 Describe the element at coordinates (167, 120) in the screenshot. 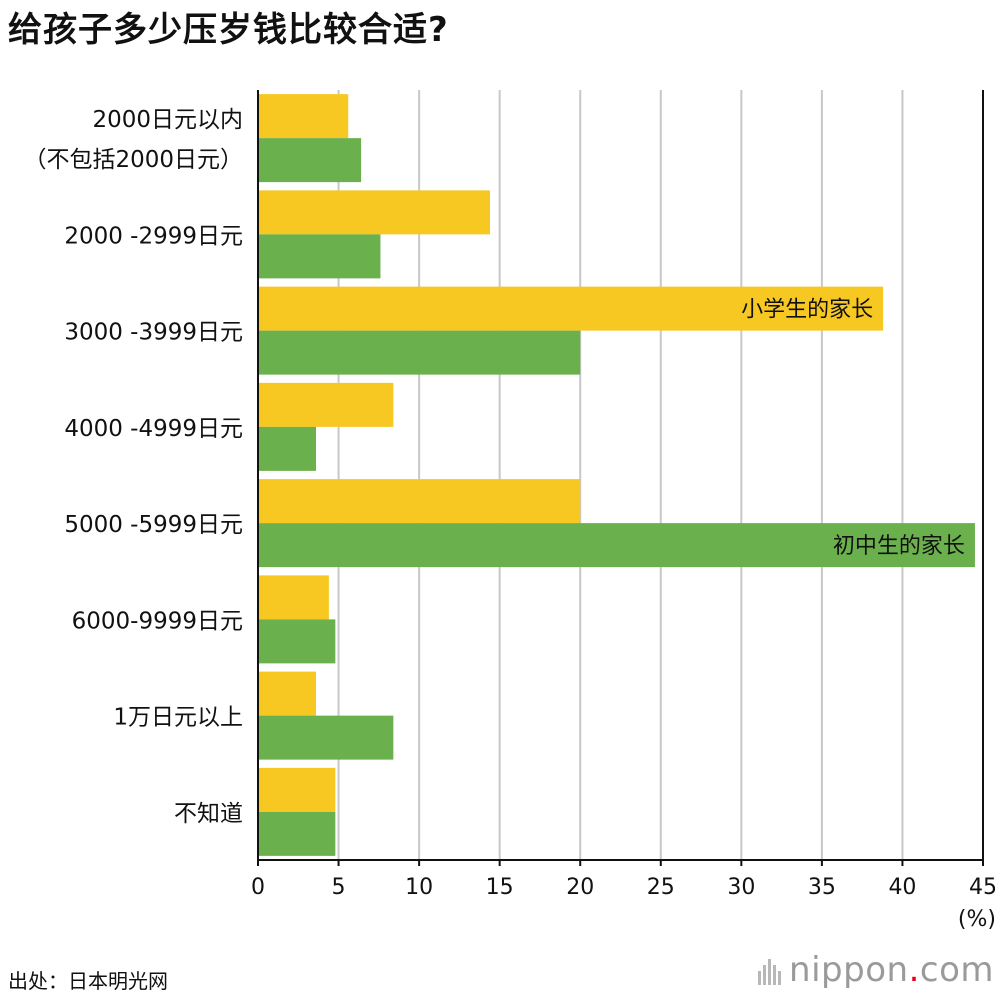

I see `category-label: 2000日元以内` at that location.